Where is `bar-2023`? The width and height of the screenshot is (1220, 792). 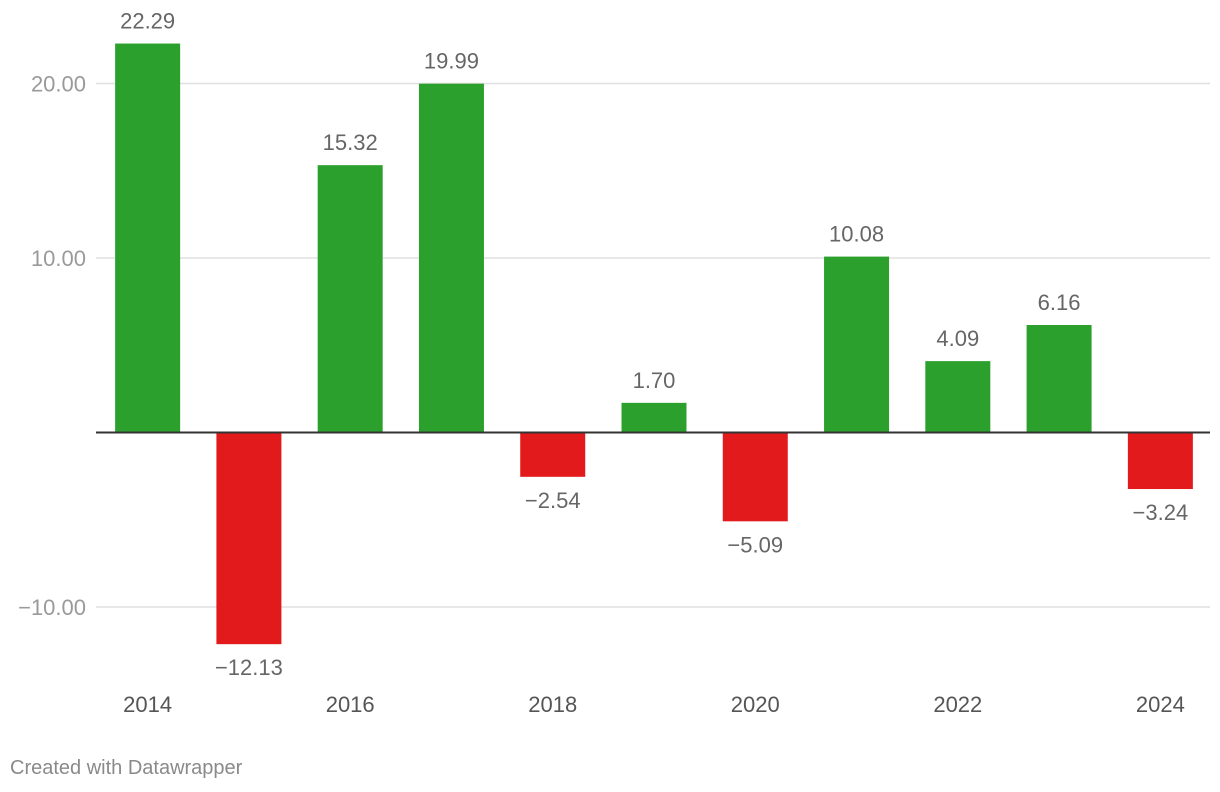
bar-2023 is located at coordinates (1059, 379).